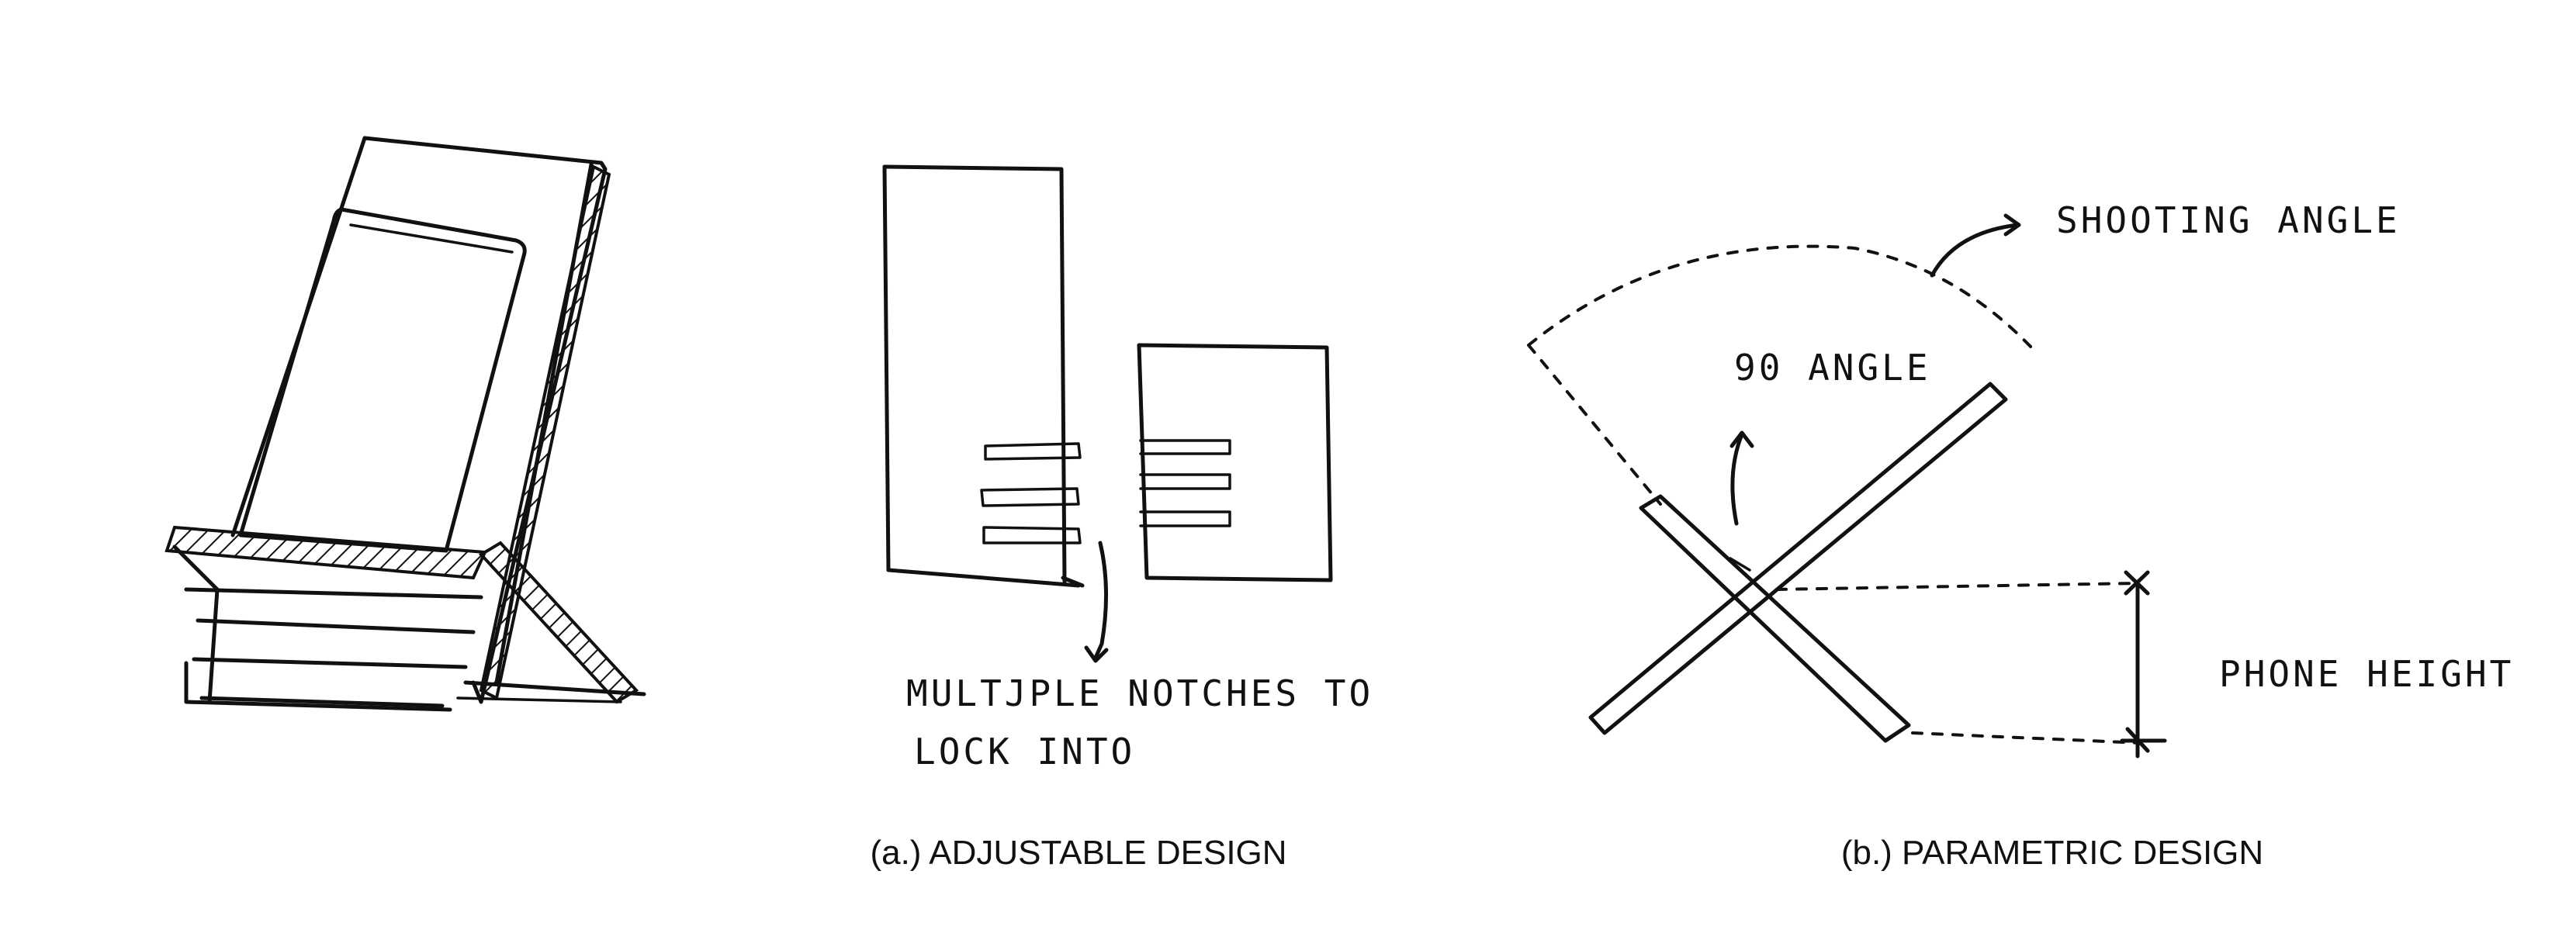  I want to click on notches-label-line2: LOCK INTO, so click(1024, 751).